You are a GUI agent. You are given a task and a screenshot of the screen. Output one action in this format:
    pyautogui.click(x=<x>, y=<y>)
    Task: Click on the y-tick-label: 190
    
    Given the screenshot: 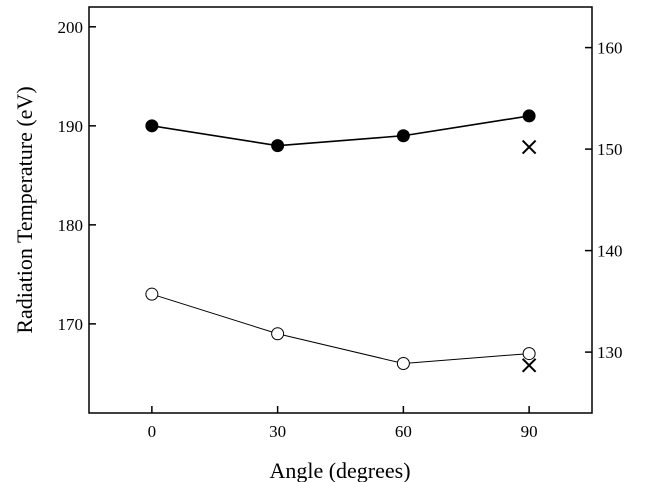 What is the action you would take?
    pyautogui.click(x=71, y=126)
    